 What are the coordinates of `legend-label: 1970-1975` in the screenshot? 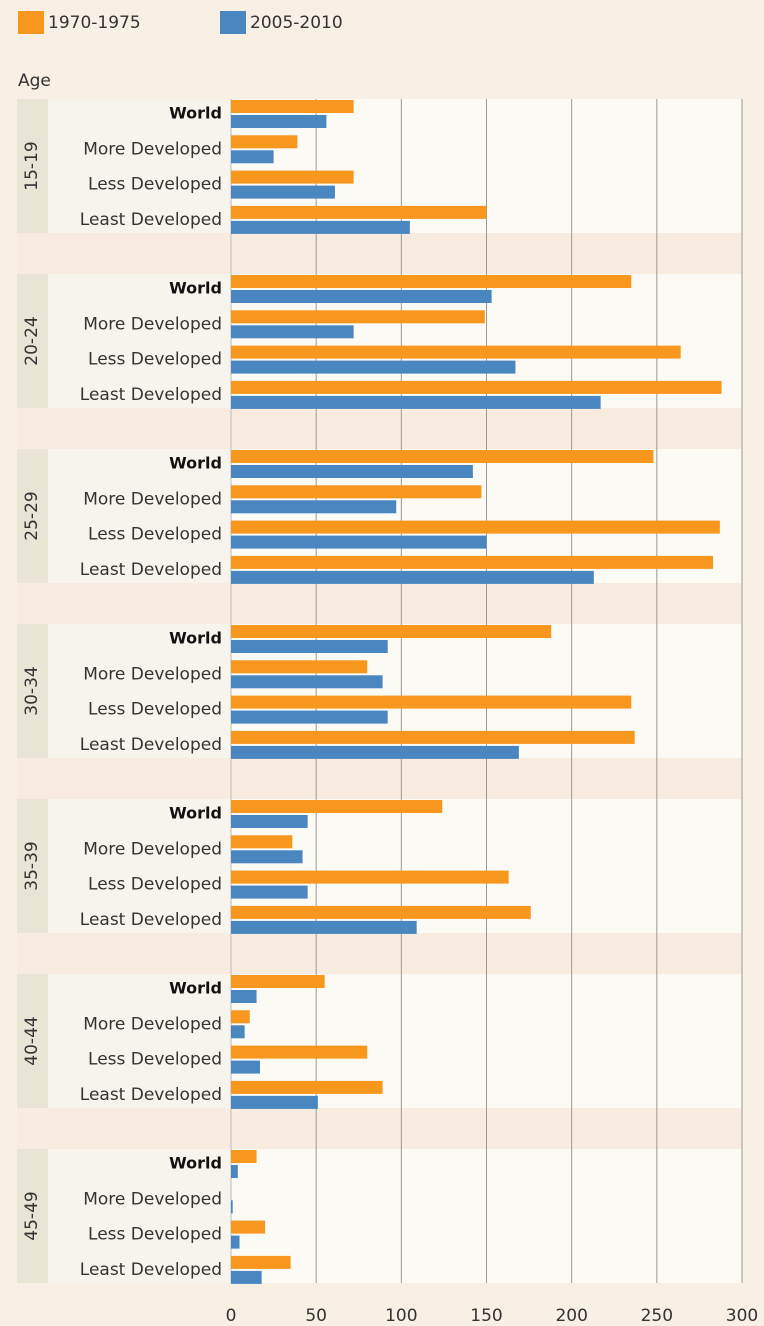 It's located at (94, 23).